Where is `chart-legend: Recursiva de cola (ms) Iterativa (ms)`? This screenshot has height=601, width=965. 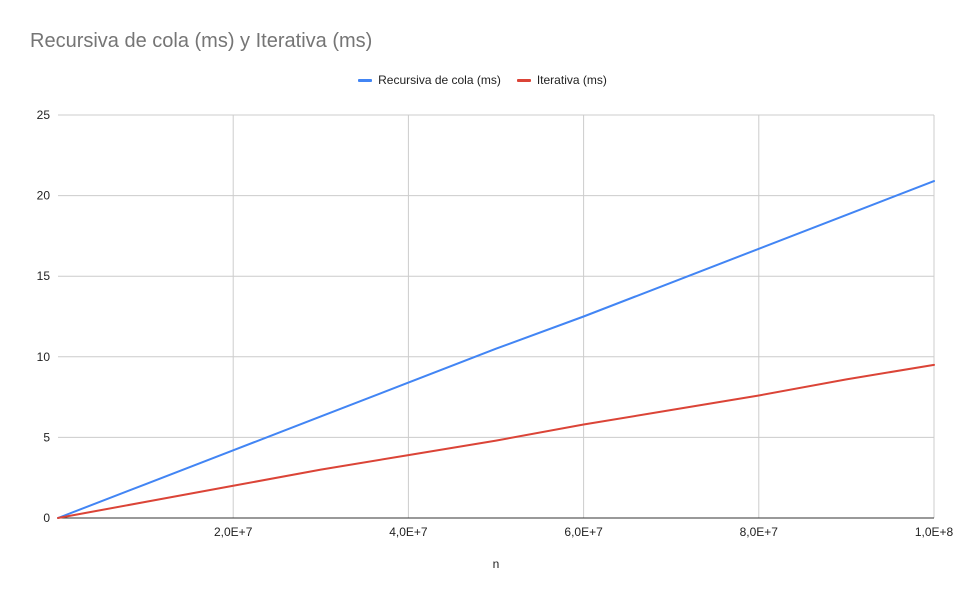
chart-legend: Recursiva de cola (ms) Iterativa (ms) is located at coordinates (482, 80).